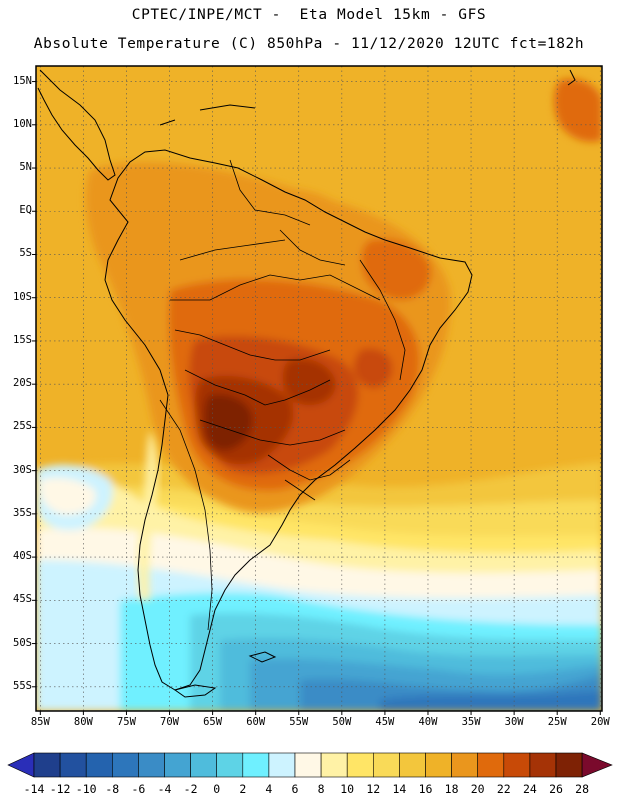 This screenshot has height=800, width=618. I want to click on warm-18b, so click(305, 214).